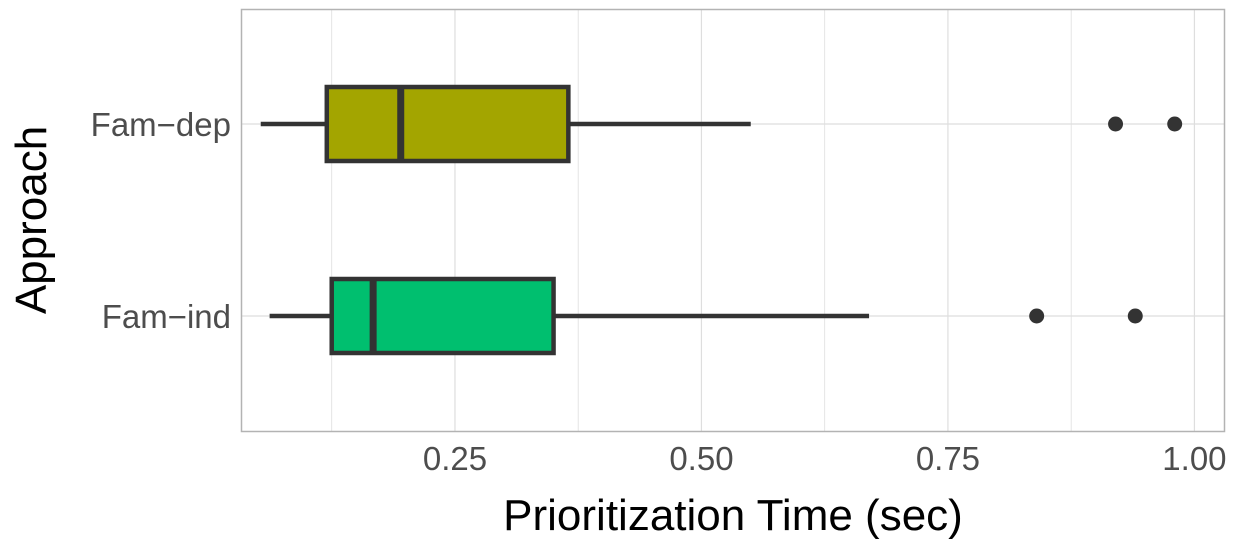 This screenshot has width=1235, height=547. Describe the element at coordinates (701, 458) in the screenshot. I see `x-tick-label: 0.50` at that location.